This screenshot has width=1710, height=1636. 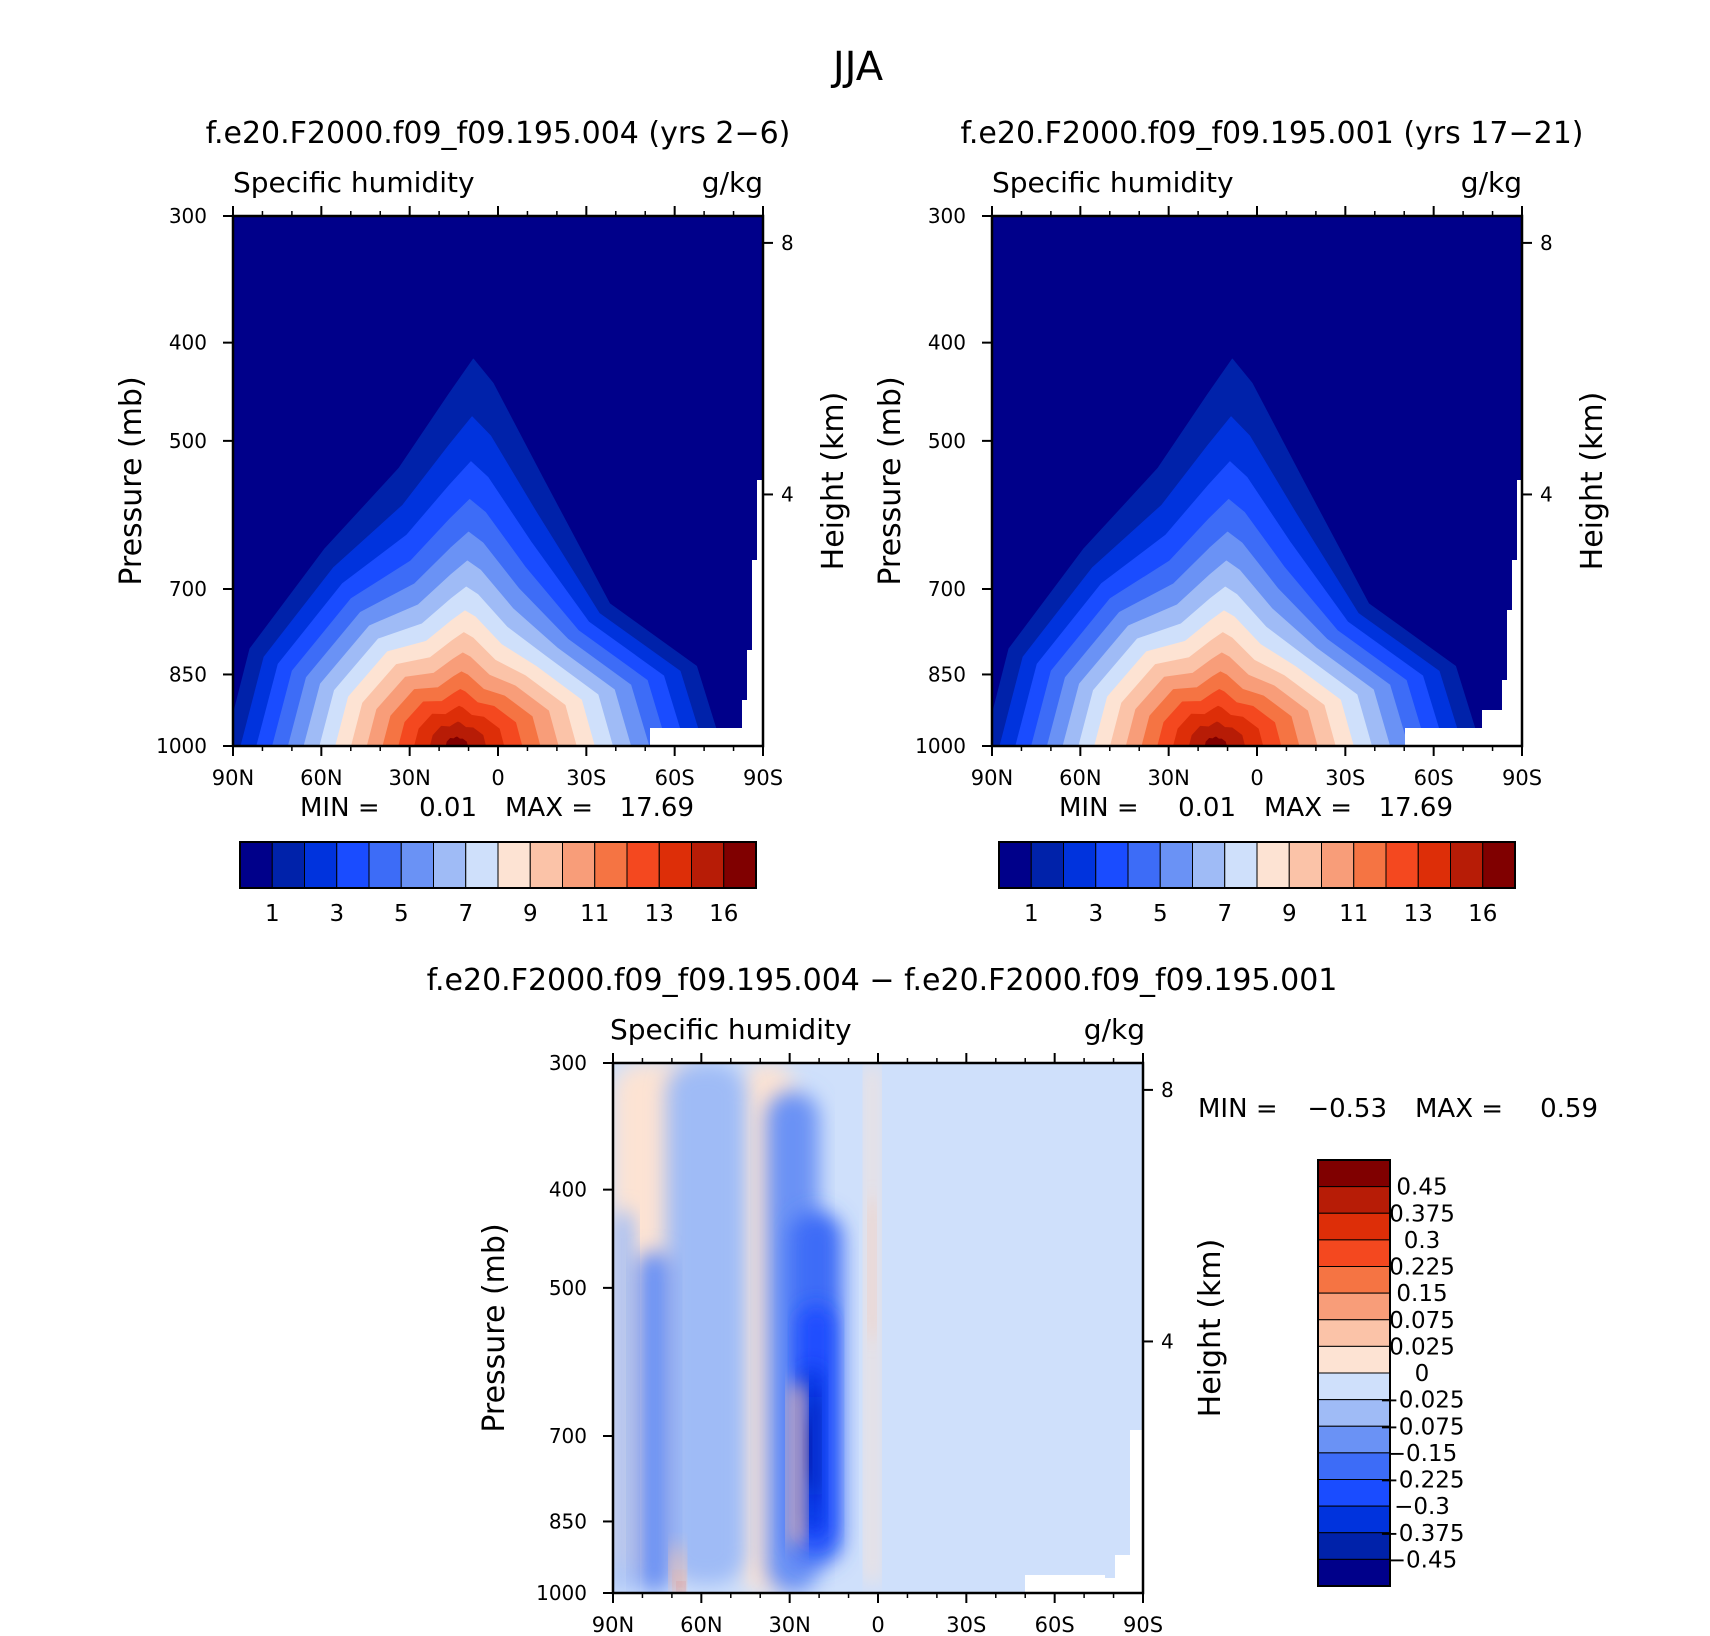 I want to click on x-tick-label: 60S, so click(x=1055, y=1624).